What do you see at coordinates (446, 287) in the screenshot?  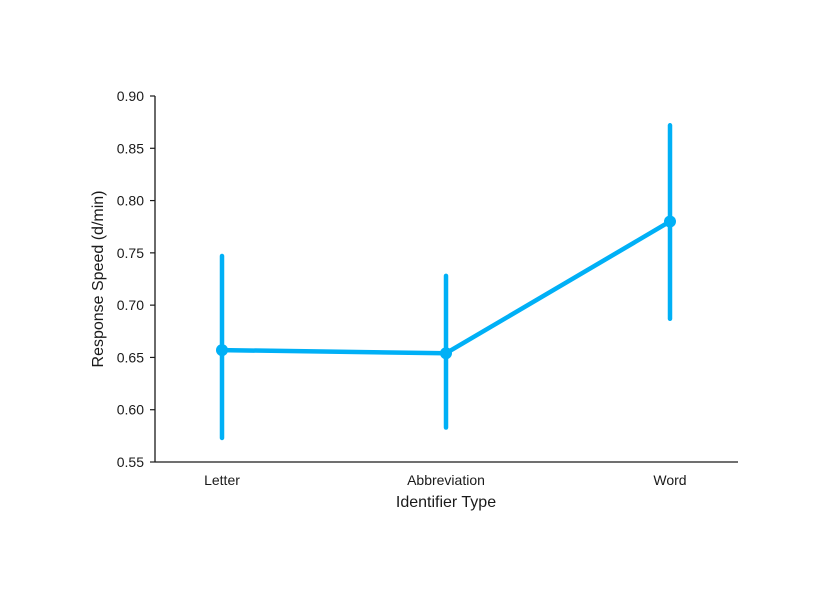 I see `data-points` at bounding box center [446, 287].